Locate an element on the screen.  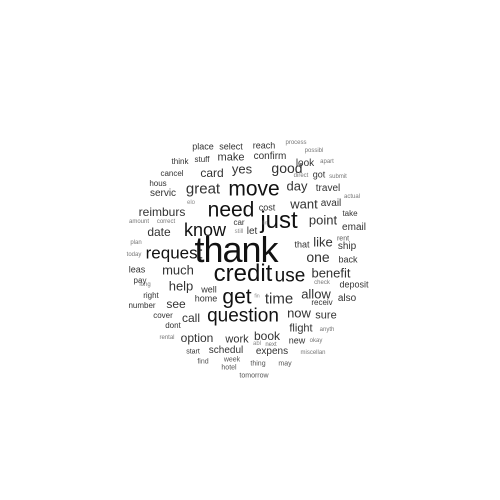
word: point is located at coordinates (323, 220).